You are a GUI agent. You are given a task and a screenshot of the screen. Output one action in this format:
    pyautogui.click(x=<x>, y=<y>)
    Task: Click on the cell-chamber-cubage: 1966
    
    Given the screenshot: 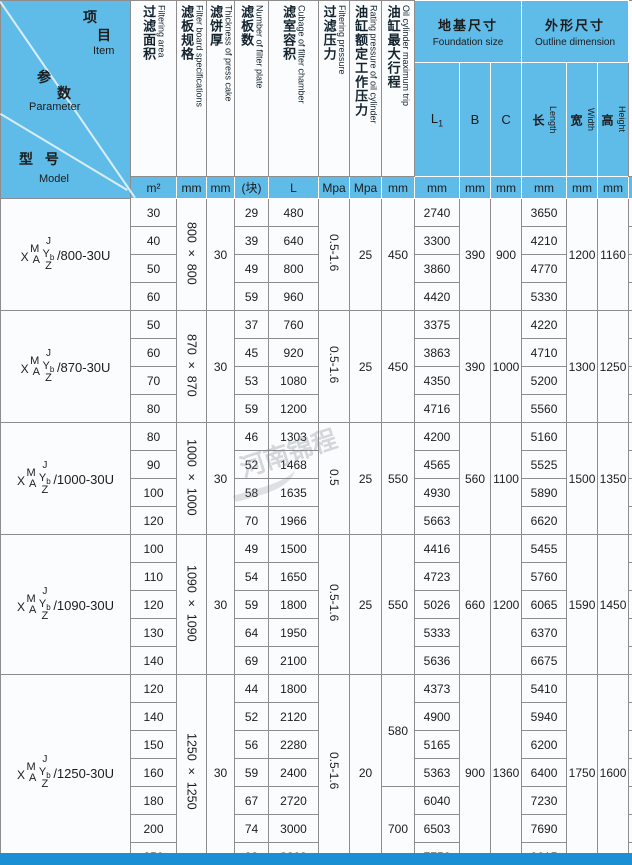 What is the action you would take?
    pyautogui.click(x=293, y=520)
    